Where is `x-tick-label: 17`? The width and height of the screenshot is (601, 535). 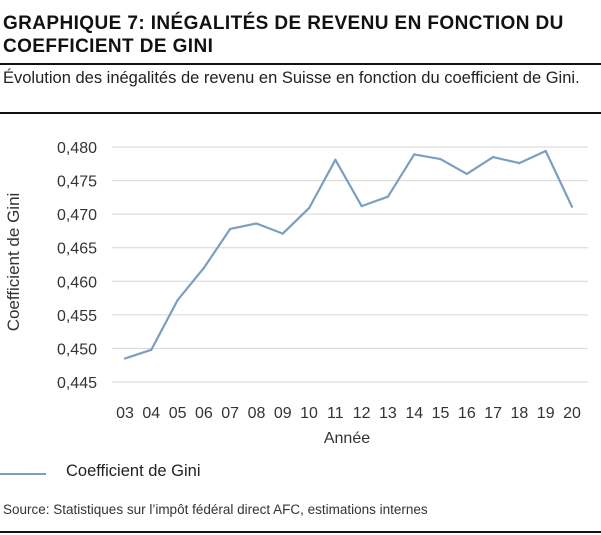
x-tick-label: 17 is located at coordinates (493, 413).